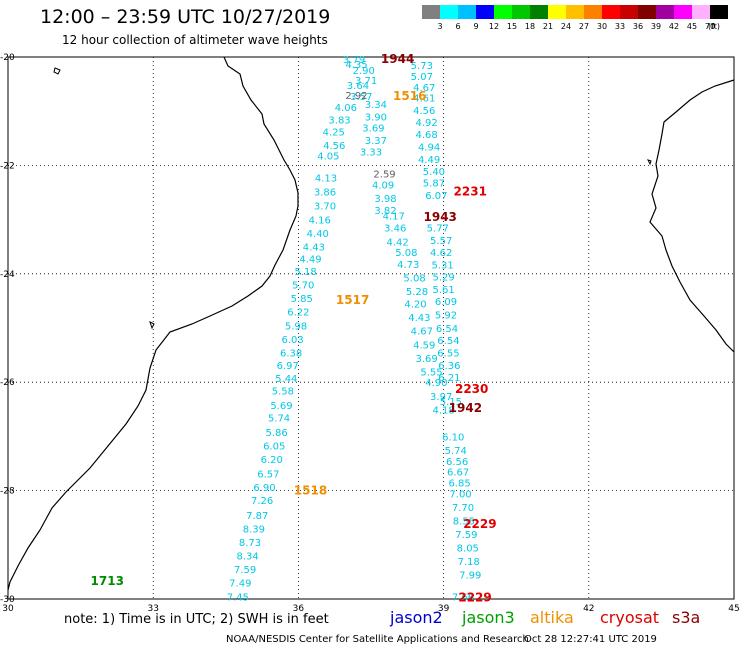 The width and height of the screenshot is (740, 650). I want to click on wave-height-label: 8.34, so click(247, 557).